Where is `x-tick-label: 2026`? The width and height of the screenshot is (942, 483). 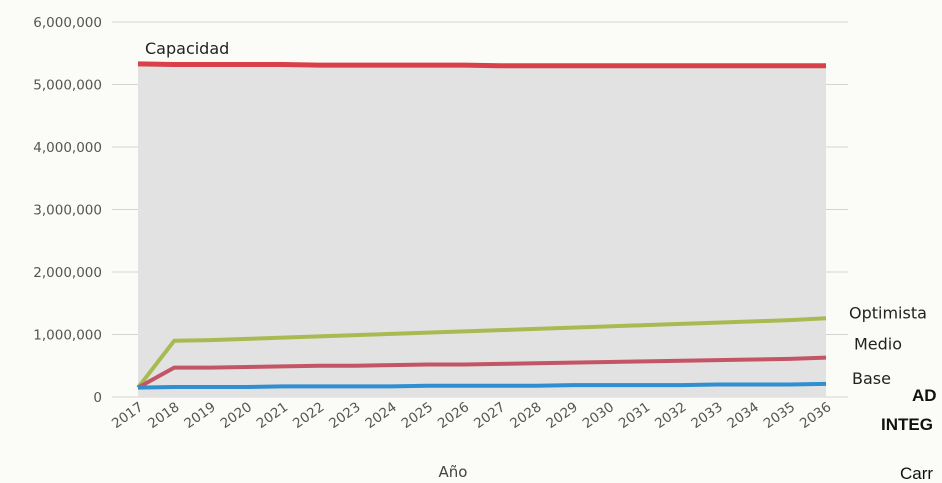 x-tick-label: 2026 is located at coordinates (453, 415).